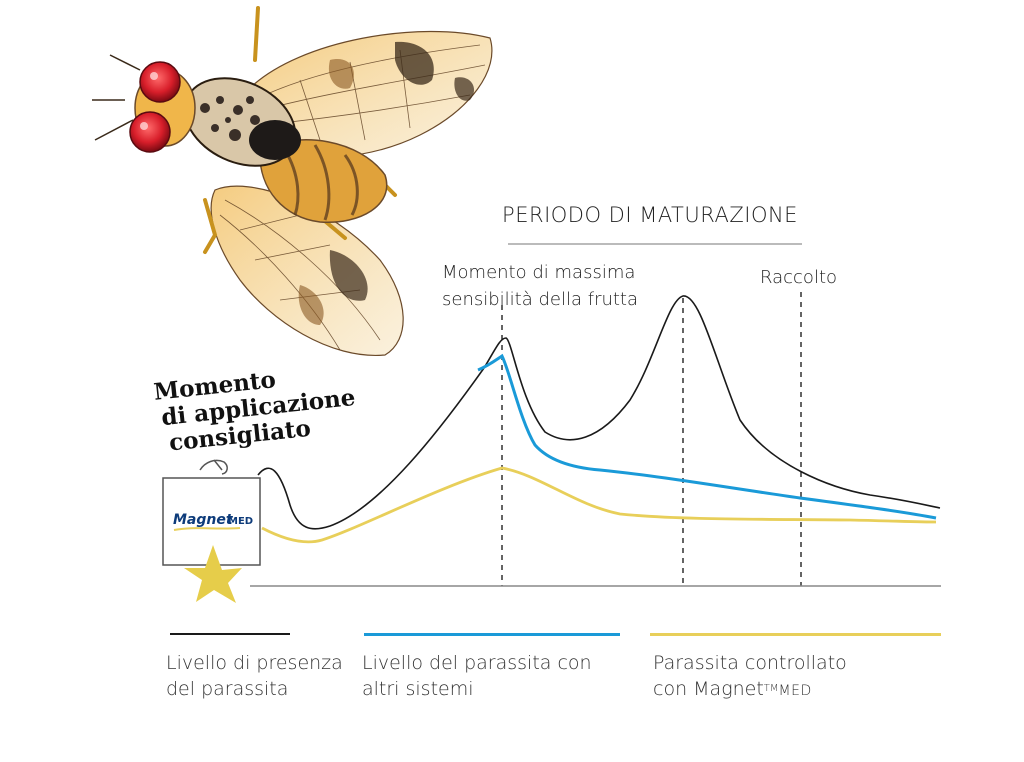  What do you see at coordinates (798, 277) in the screenshot?
I see `annotation-harvest: Raccolto` at bounding box center [798, 277].